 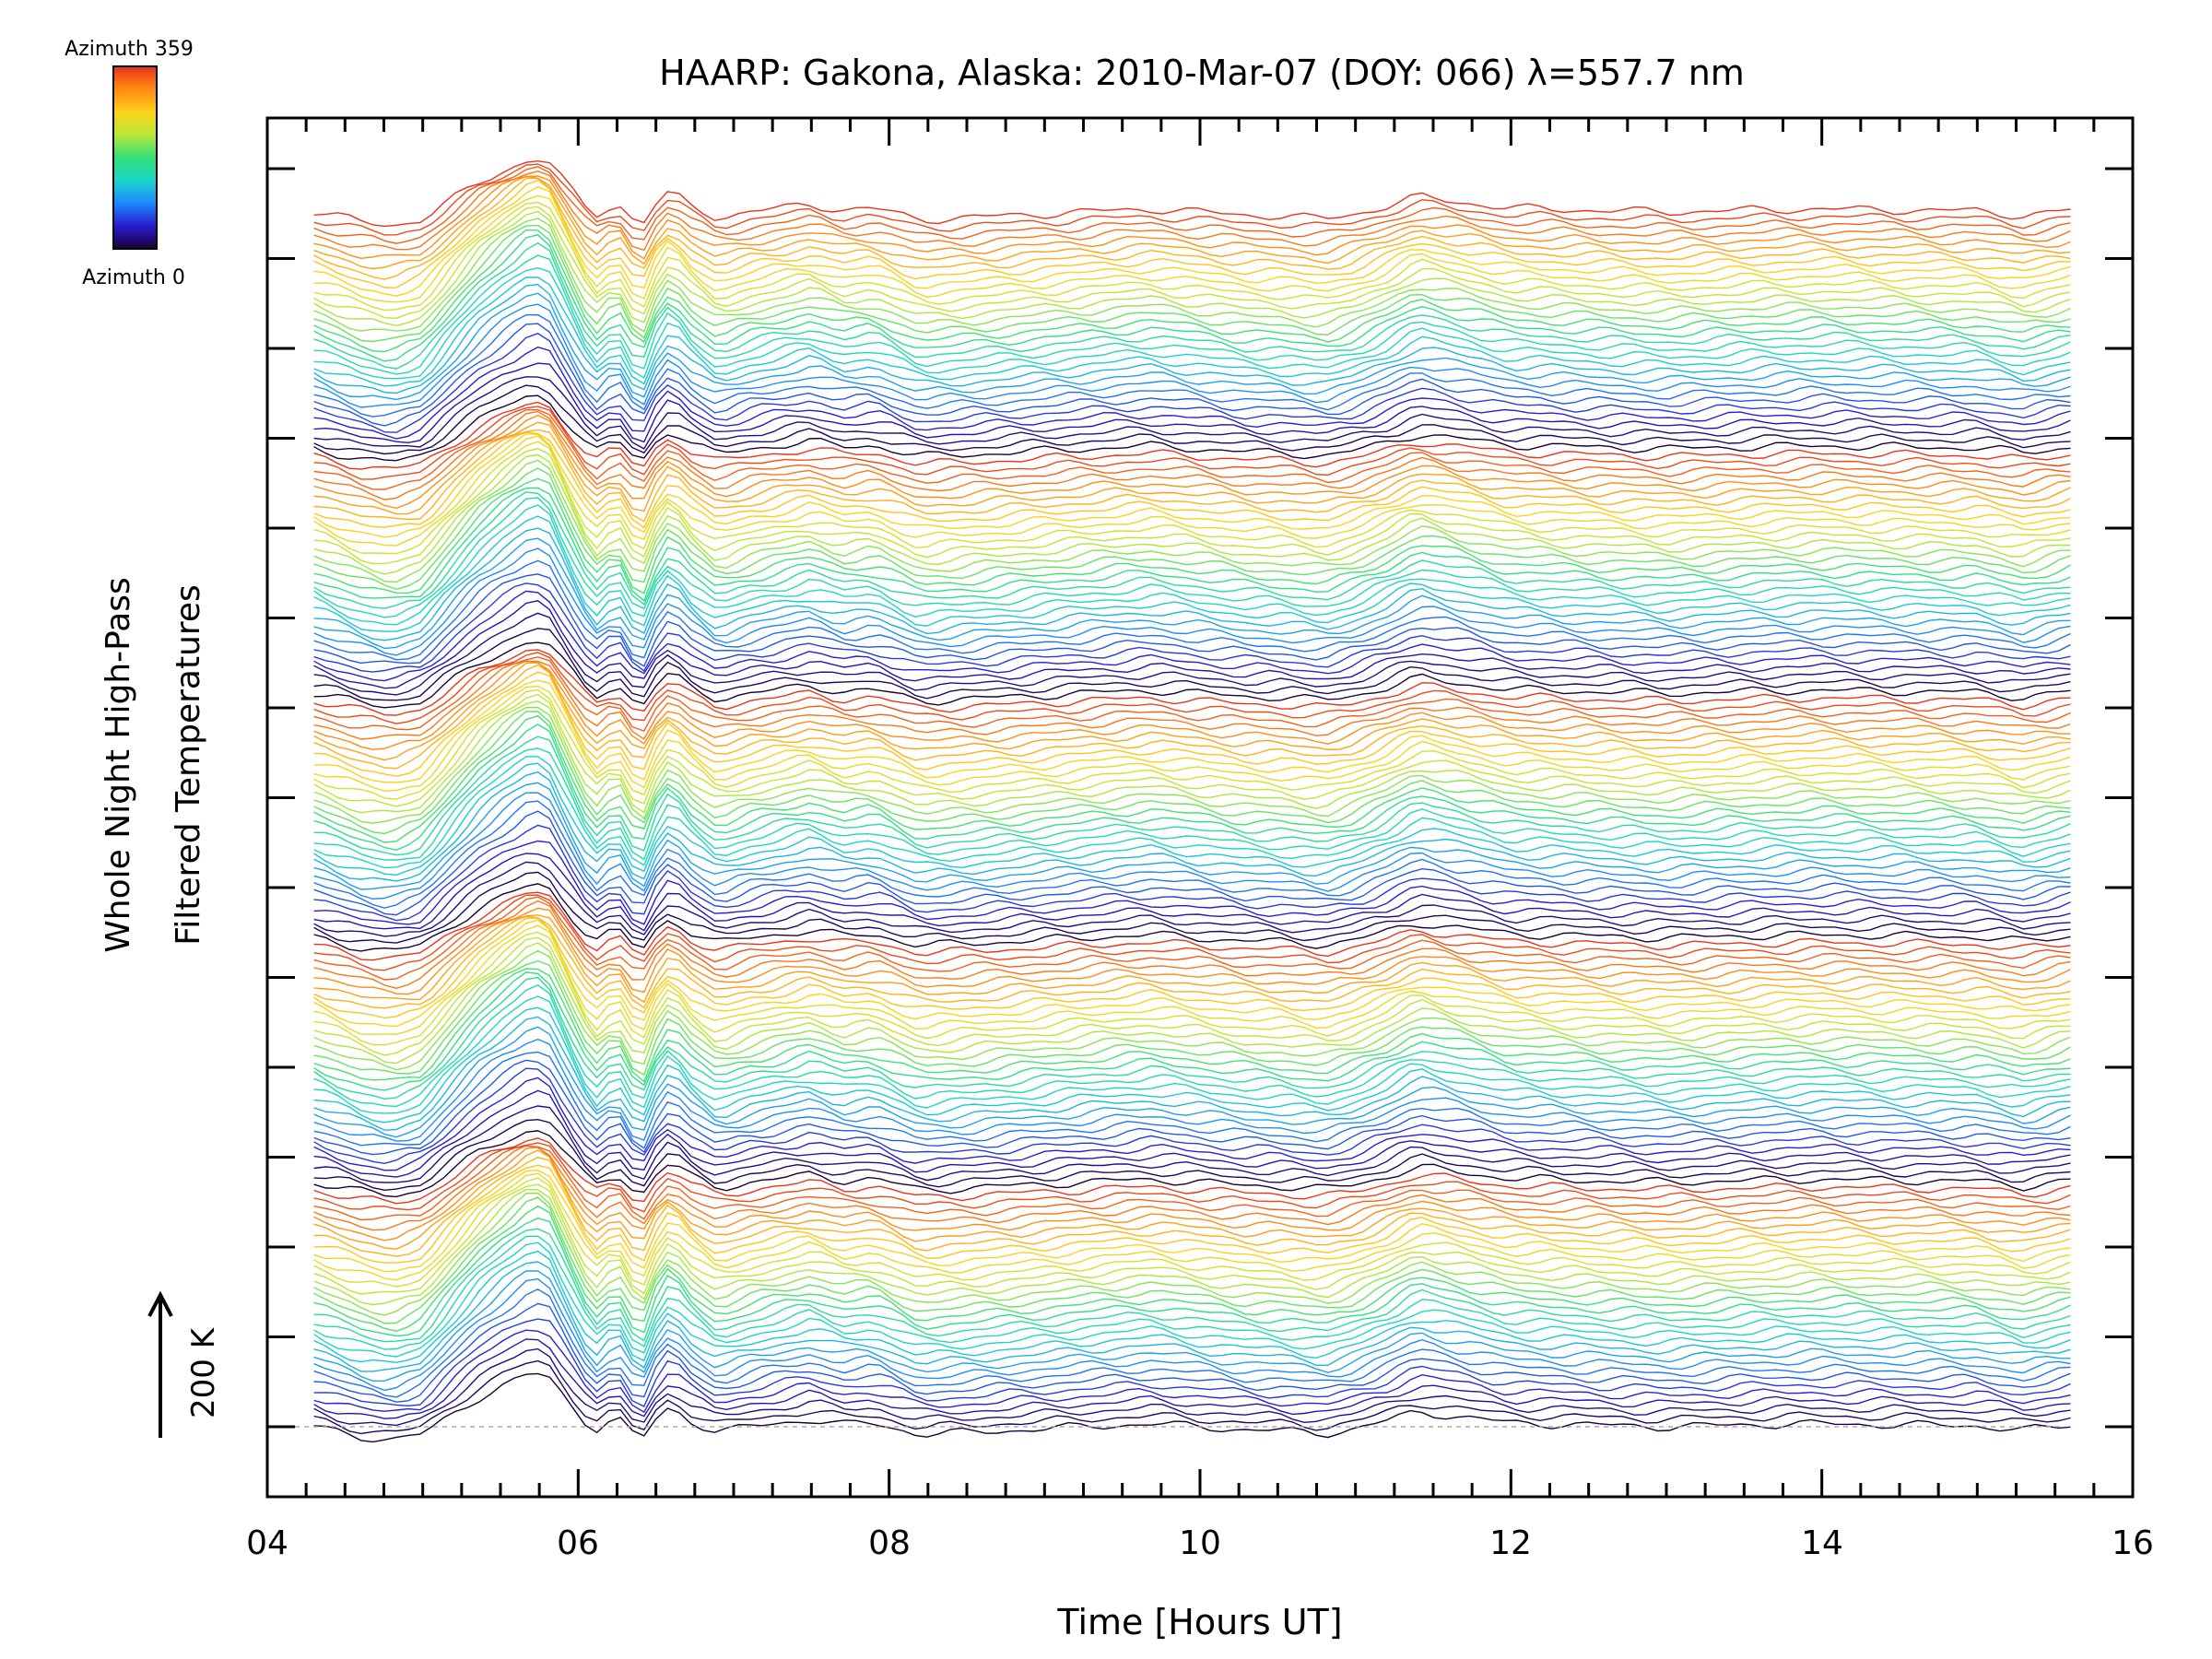 What do you see at coordinates (1199, 1622) in the screenshot?
I see `x-axis-label: Time [Hours UT]` at bounding box center [1199, 1622].